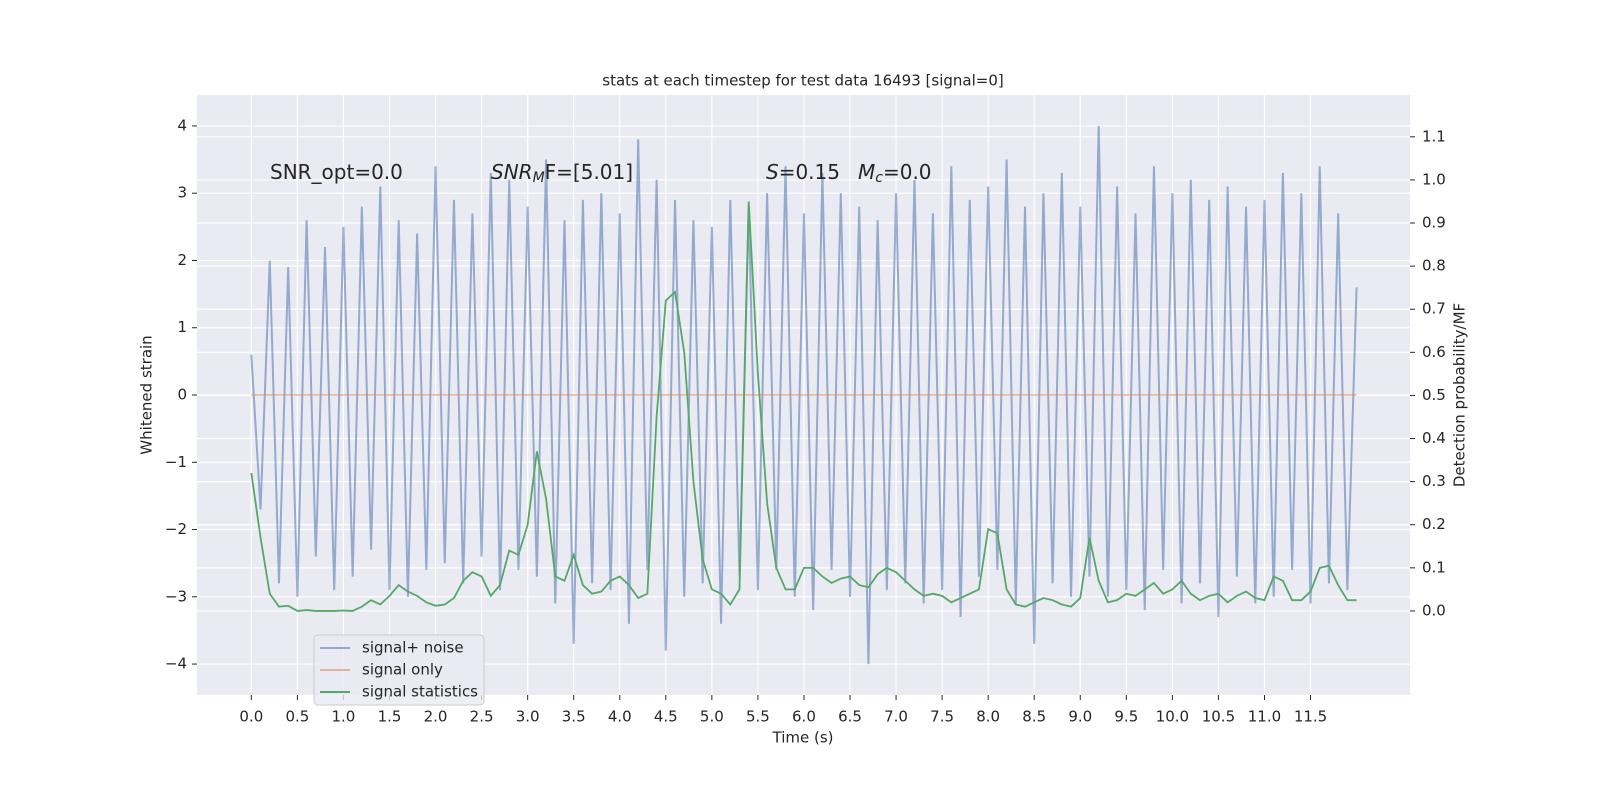  I want to click on x-tick-label: 0.5, so click(297, 717).